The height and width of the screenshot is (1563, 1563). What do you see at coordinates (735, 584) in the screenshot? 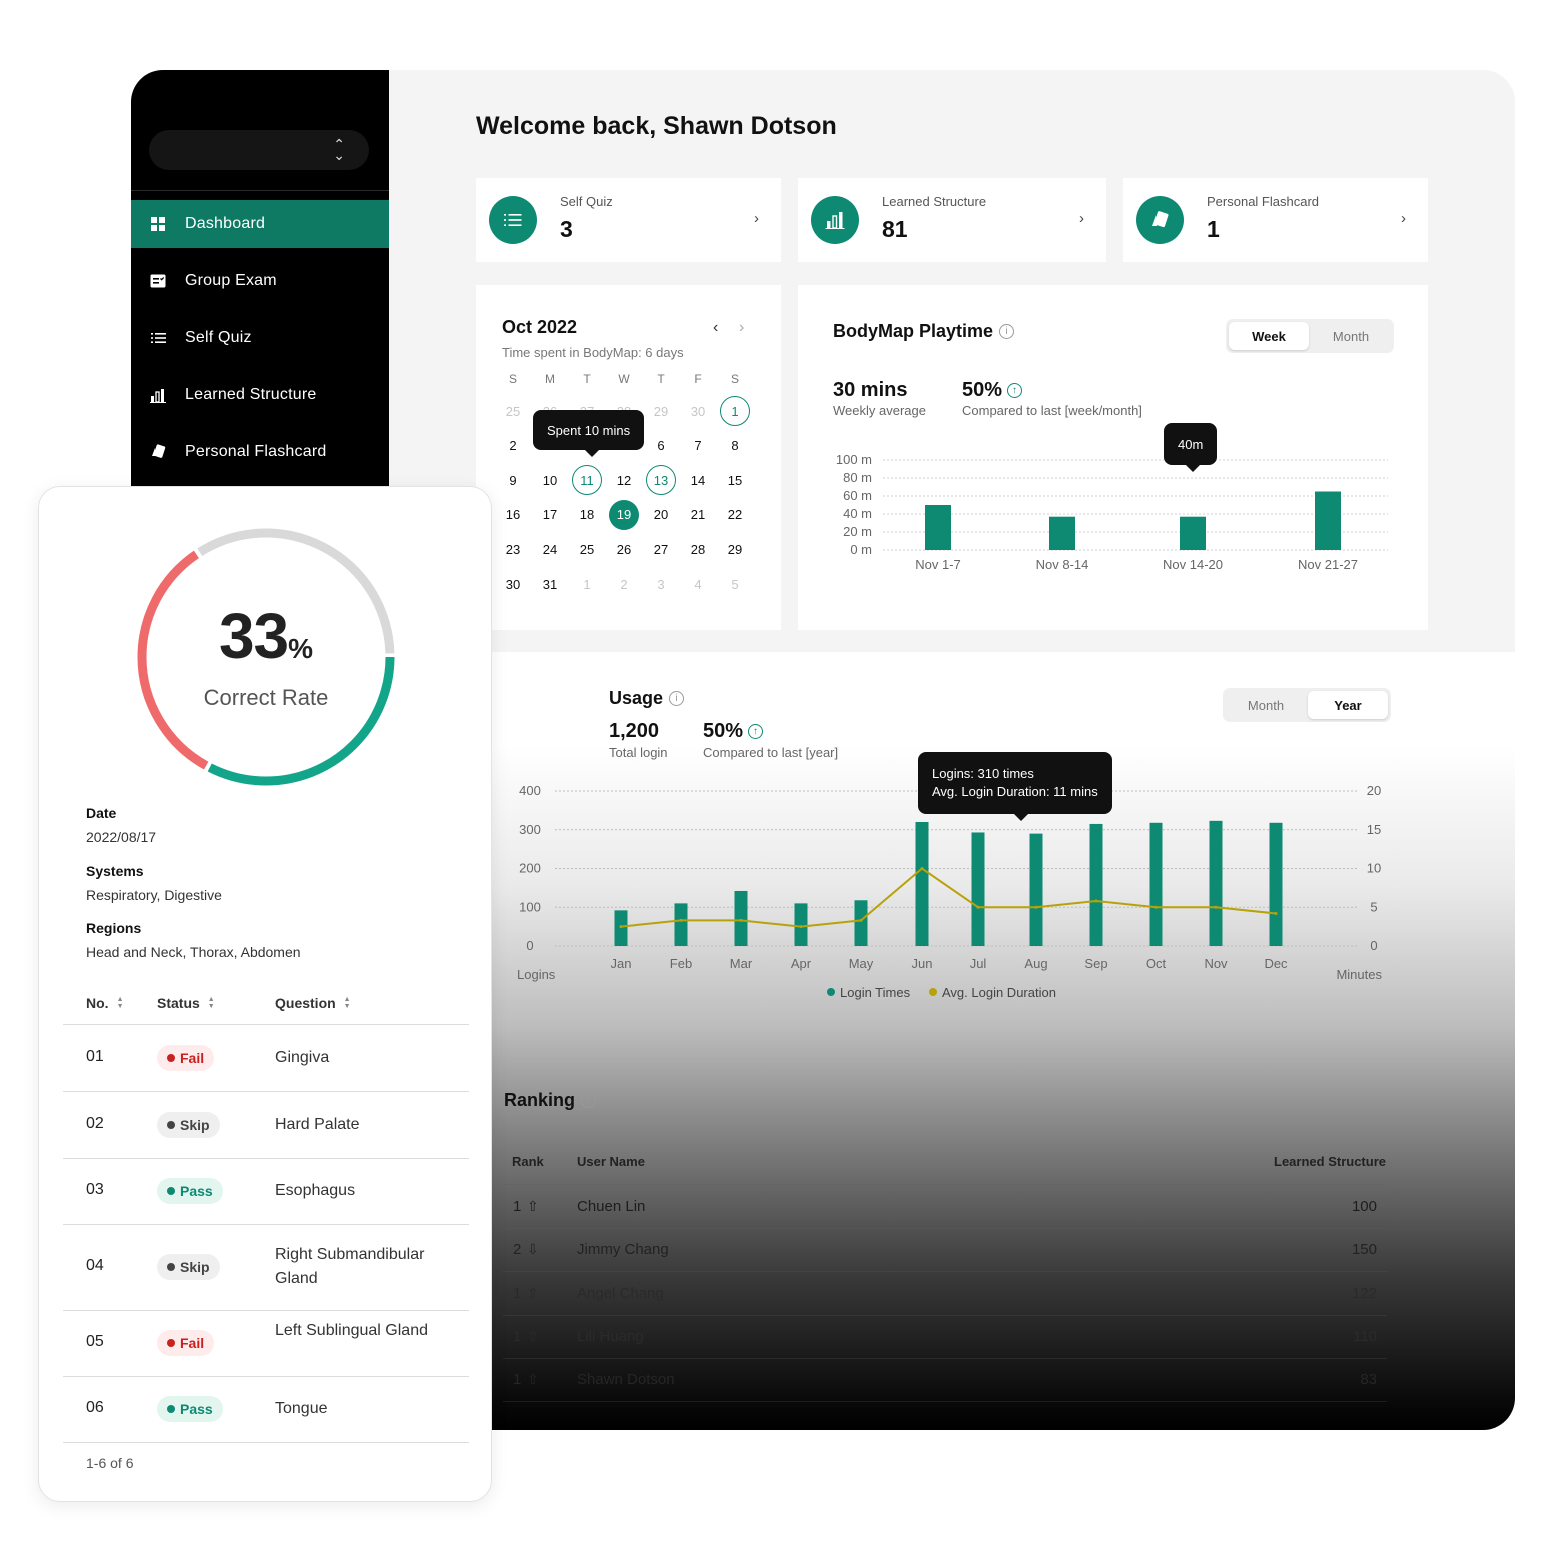
I see `calendar-day: 5` at bounding box center [735, 584].